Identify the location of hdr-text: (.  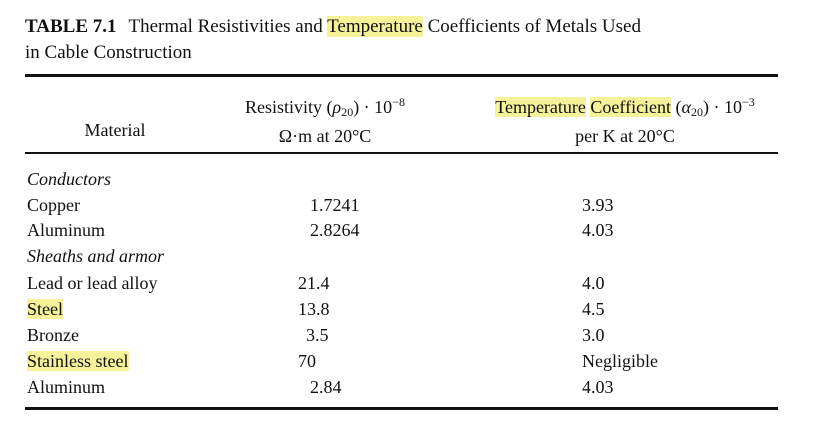
(676, 107).